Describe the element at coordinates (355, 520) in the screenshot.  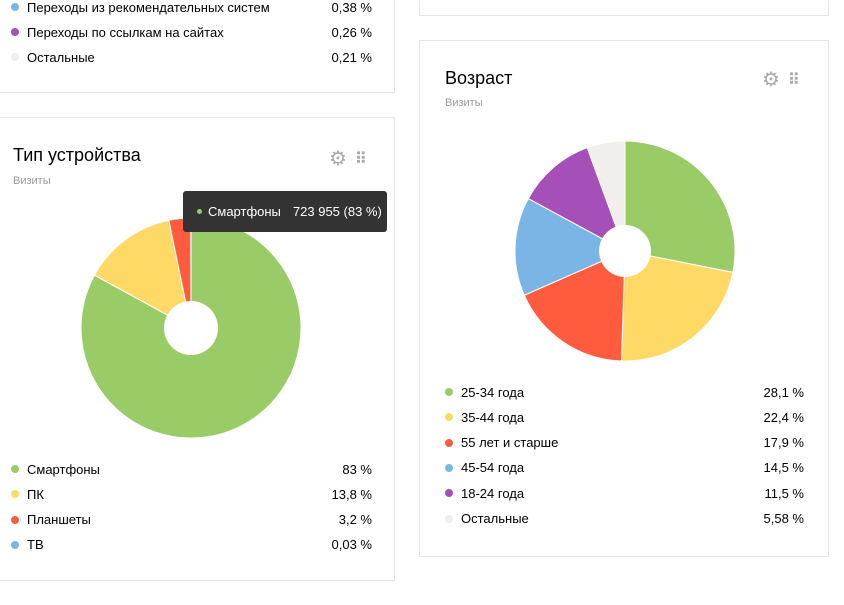
I see `legend-value: 3,2 %` at that location.